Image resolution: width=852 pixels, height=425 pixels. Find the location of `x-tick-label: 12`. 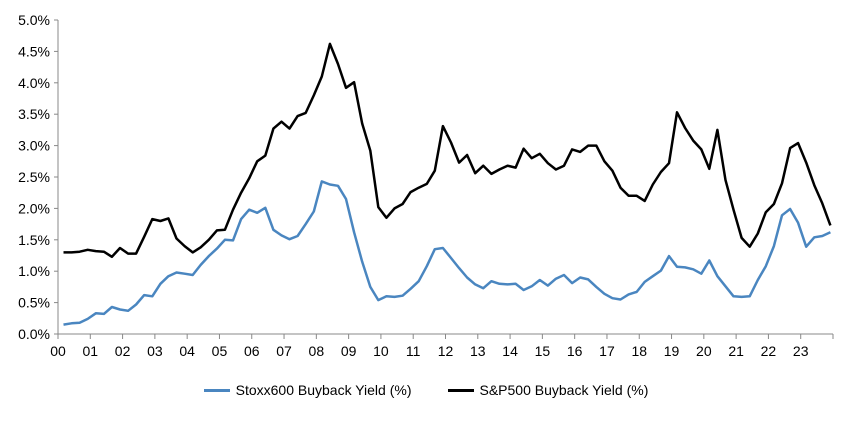

x-tick-label: 12 is located at coordinates (446, 351).